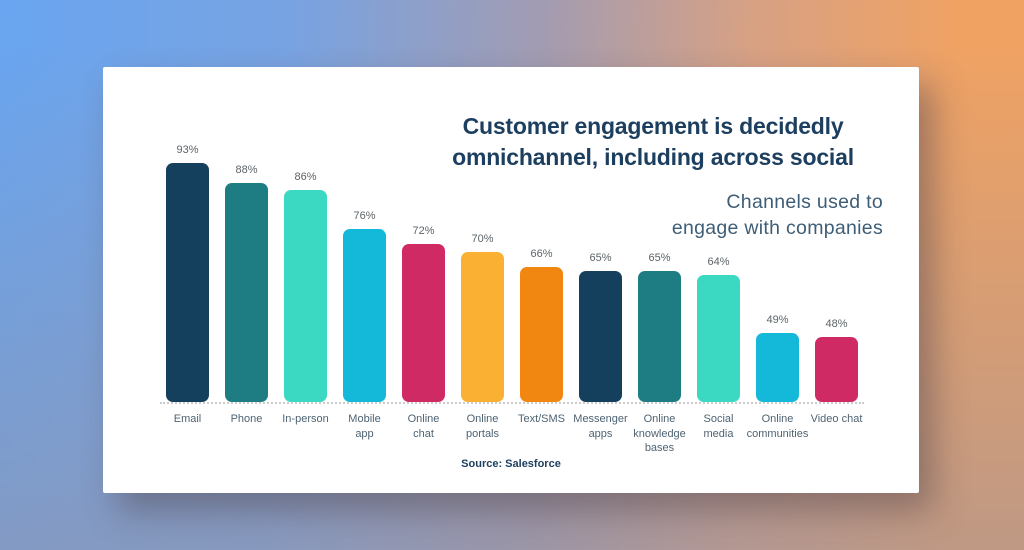  I want to click on bar-column: 64% Social media, so click(718, 348).